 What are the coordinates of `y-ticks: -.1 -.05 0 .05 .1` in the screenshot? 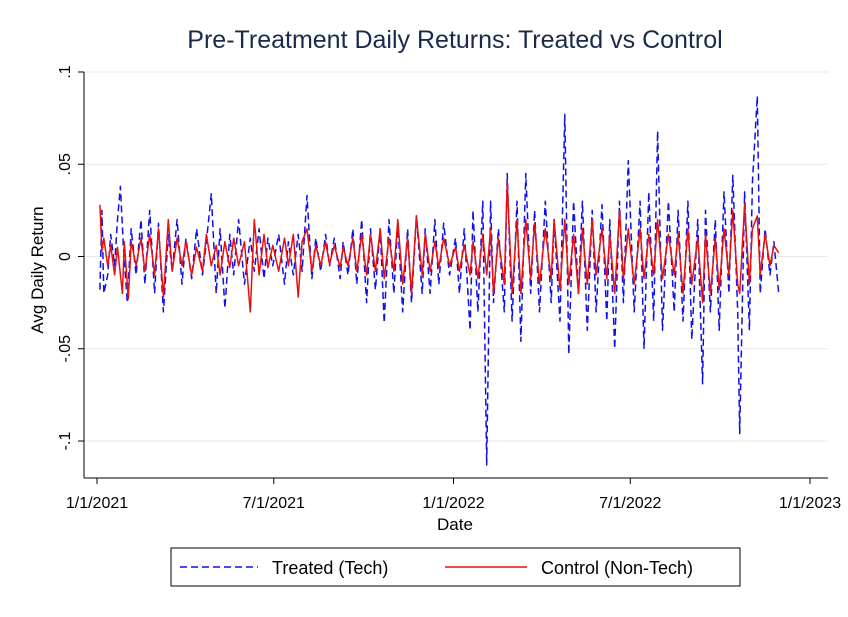 It's located at (70, 257).